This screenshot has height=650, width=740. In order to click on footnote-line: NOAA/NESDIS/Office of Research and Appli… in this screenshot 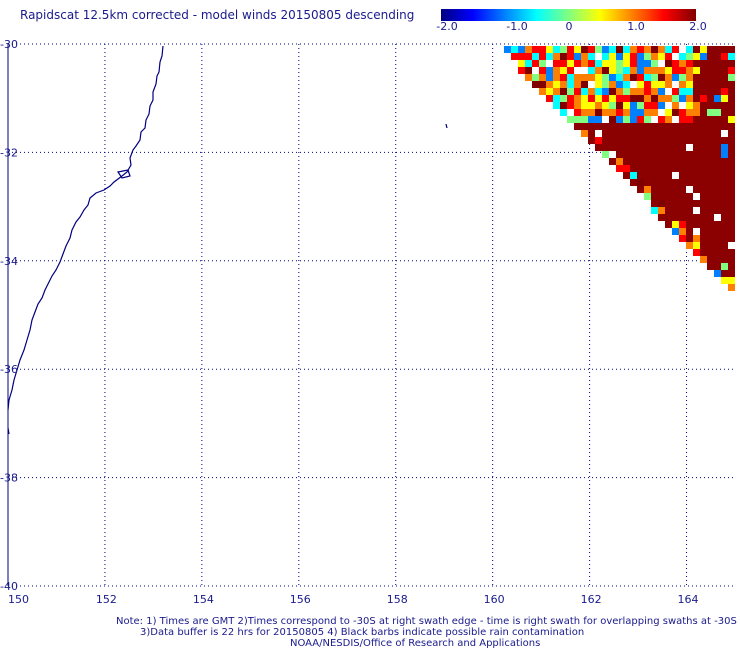, I will do `click(415, 643)`.